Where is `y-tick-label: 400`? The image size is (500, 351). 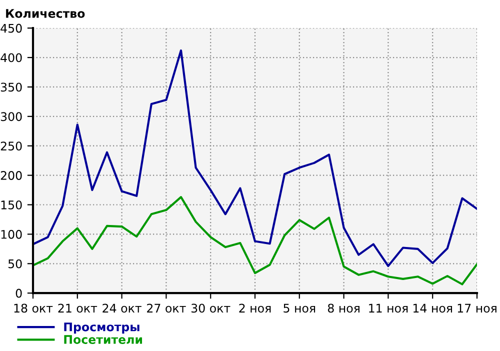 y-tick-label: 400 is located at coordinates (11, 57).